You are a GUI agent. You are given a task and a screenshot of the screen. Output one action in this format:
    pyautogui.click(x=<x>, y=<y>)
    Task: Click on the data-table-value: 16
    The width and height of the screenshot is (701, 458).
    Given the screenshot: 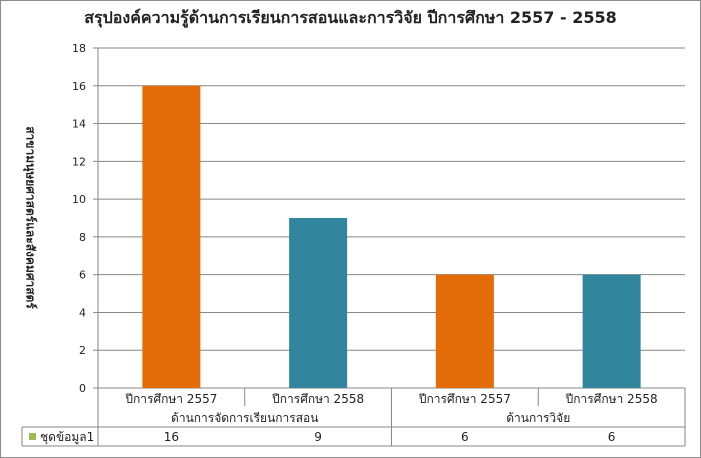 What is the action you would take?
    pyautogui.click(x=171, y=437)
    